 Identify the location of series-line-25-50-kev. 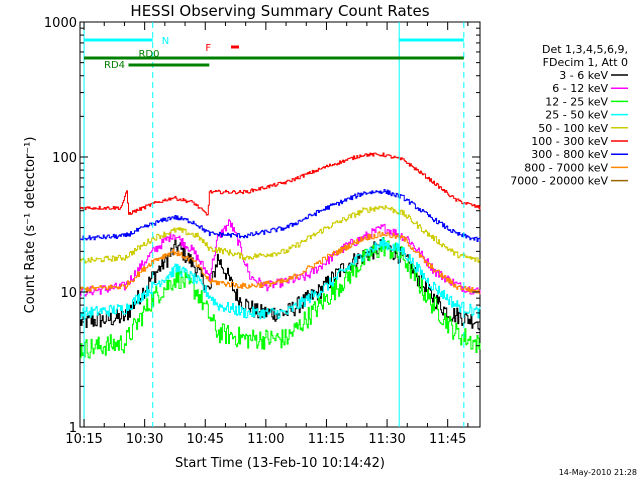
(280, 278).